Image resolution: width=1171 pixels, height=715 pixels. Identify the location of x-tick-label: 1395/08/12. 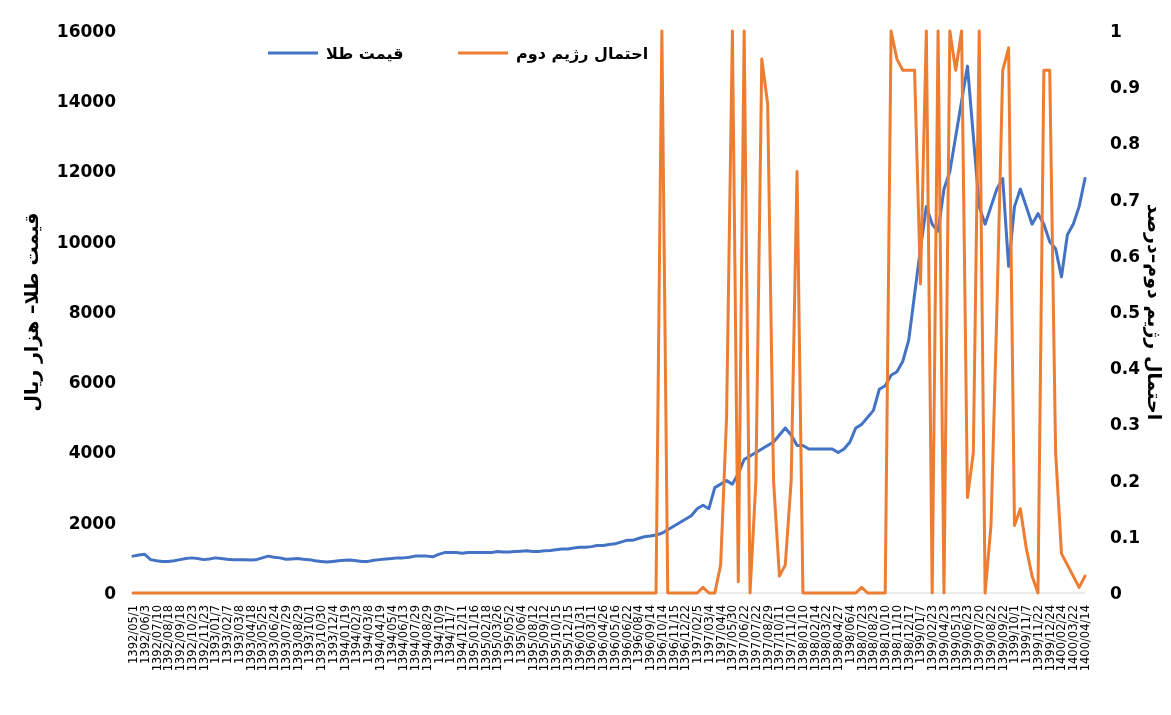
(532, 638).